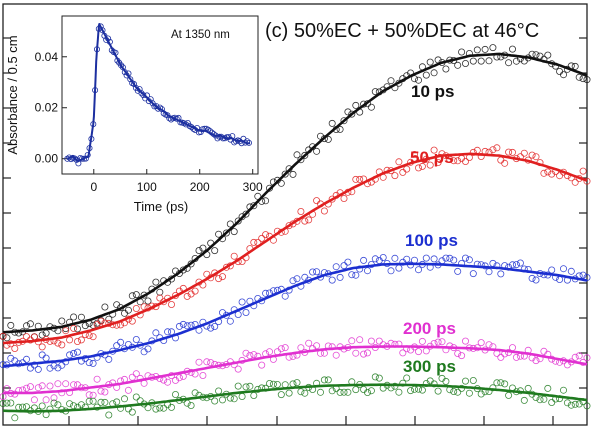 The width and height of the screenshot is (592, 434). What do you see at coordinates (47, 159) in the screenshot?
I see `inset-y-tick-label-0: 0.00` at bounding box center [47, 159].